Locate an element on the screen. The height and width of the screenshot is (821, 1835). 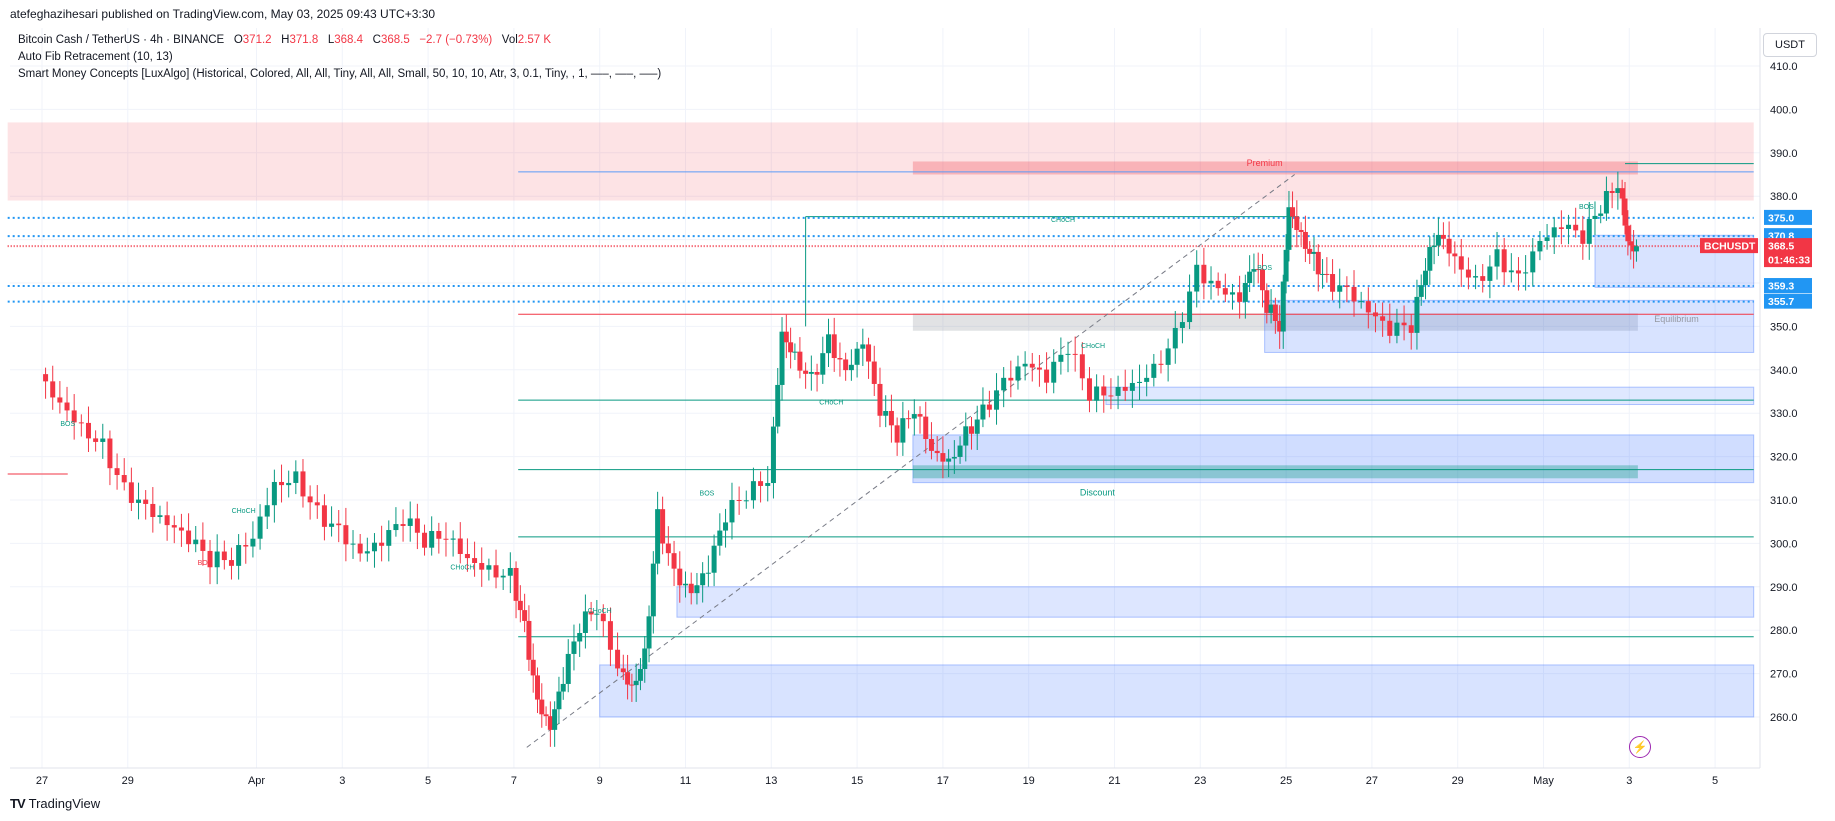
footer-label: TradingView is located at coordinates (64, 803).